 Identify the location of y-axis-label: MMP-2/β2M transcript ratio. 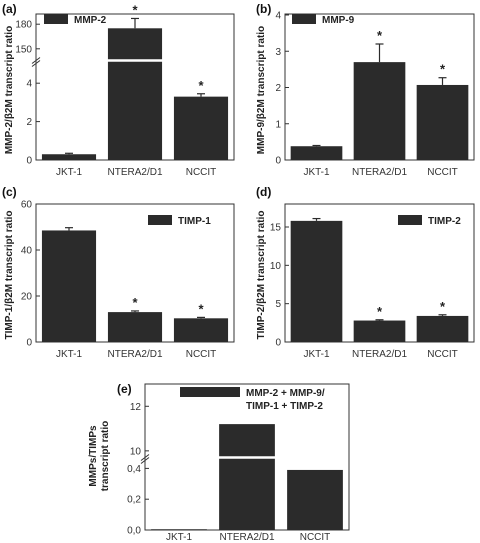
(9, 90).